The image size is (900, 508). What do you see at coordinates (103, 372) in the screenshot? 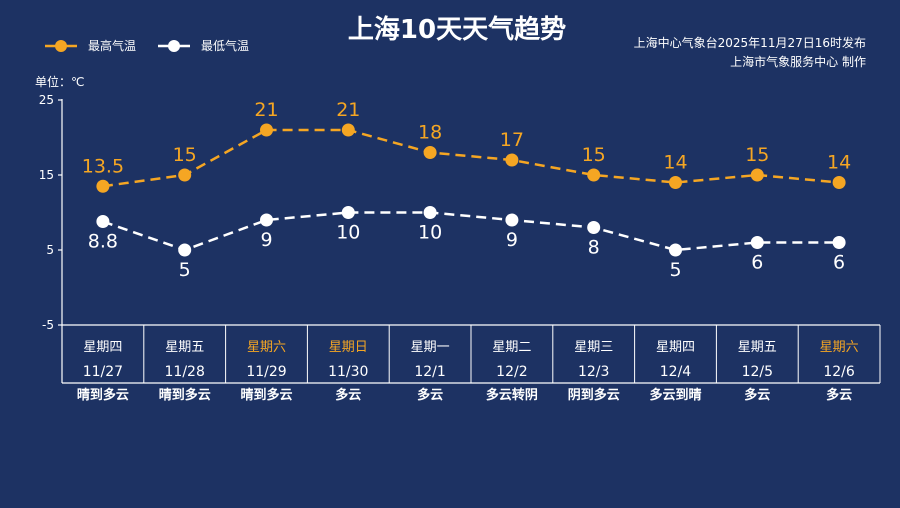
I see `date-label: 11/27` at bounding box center [103, 372].